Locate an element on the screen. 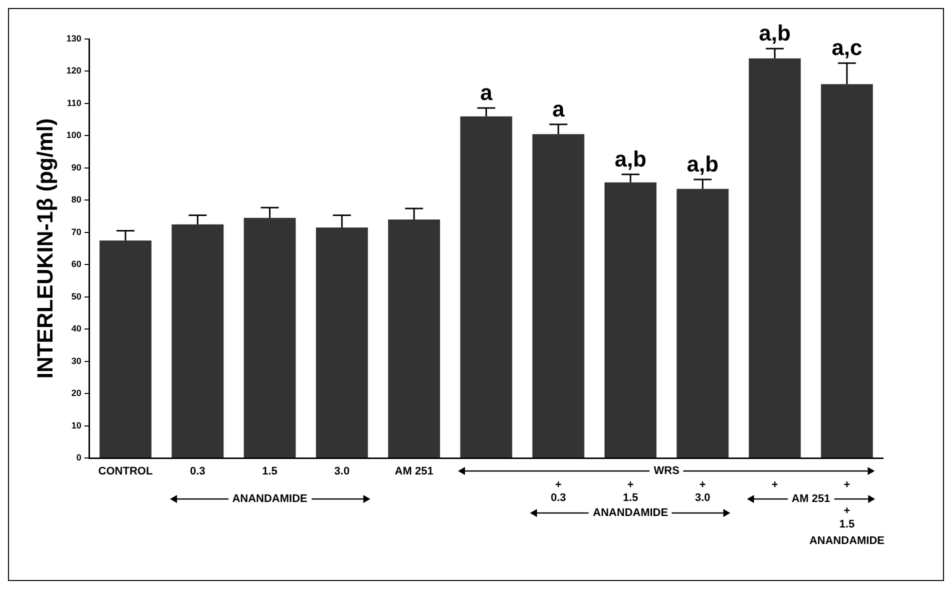  y-tick-label: 0 is located at coordinates (79, 457).